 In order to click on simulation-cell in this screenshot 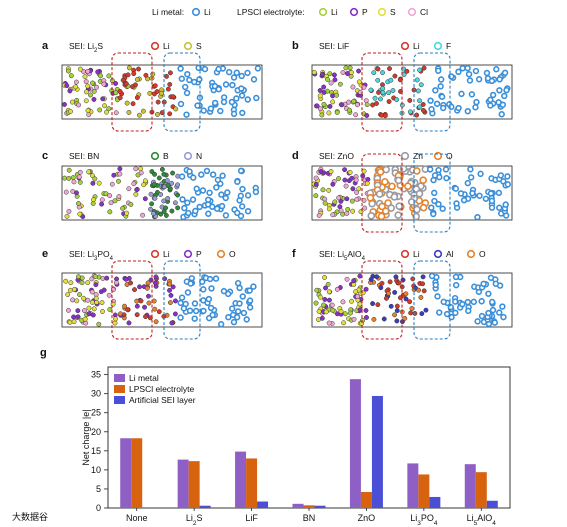, I will do `click(162, 300)`.